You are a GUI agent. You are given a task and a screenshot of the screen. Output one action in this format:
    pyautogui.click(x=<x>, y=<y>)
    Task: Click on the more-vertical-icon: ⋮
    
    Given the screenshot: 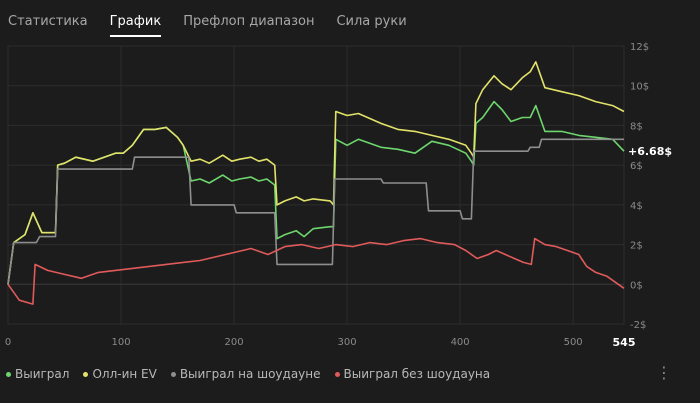 What is the action you would take?
    pyautogui.click(x=664, y=372)
    